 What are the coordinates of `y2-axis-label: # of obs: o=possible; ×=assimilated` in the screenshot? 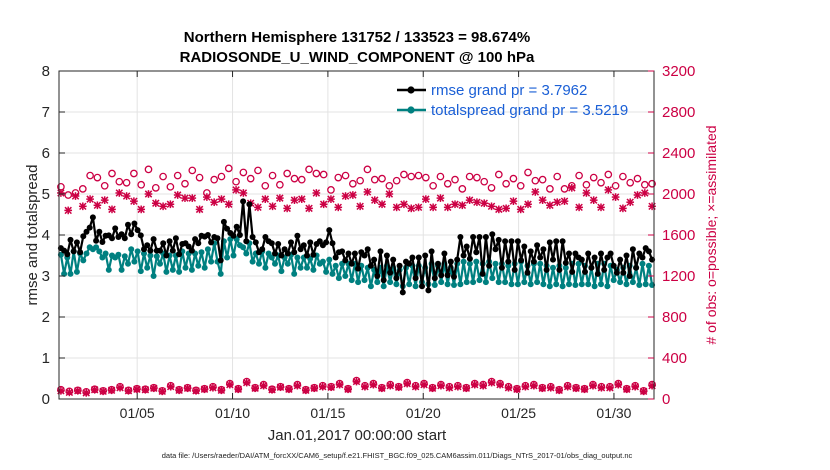 It's located at (711, 234).